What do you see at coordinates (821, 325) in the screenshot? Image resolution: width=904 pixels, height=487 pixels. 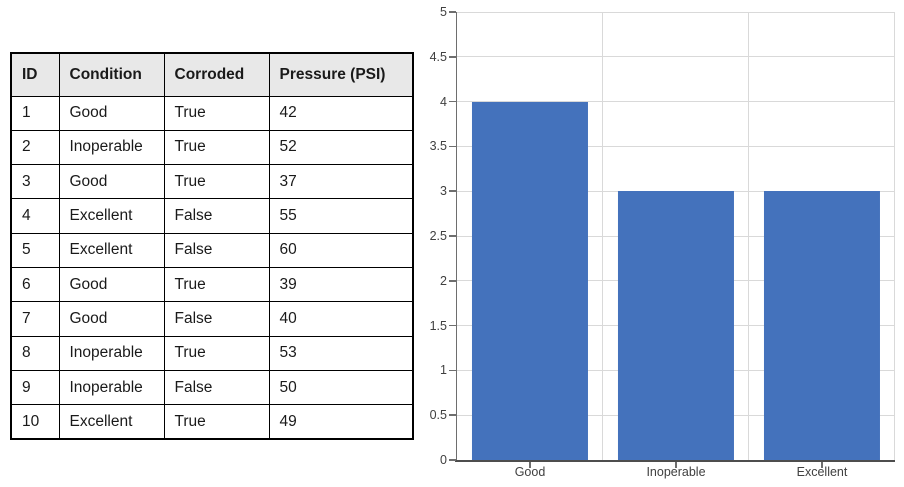 I see `bar-excellent` at bounding box center [821, 325].